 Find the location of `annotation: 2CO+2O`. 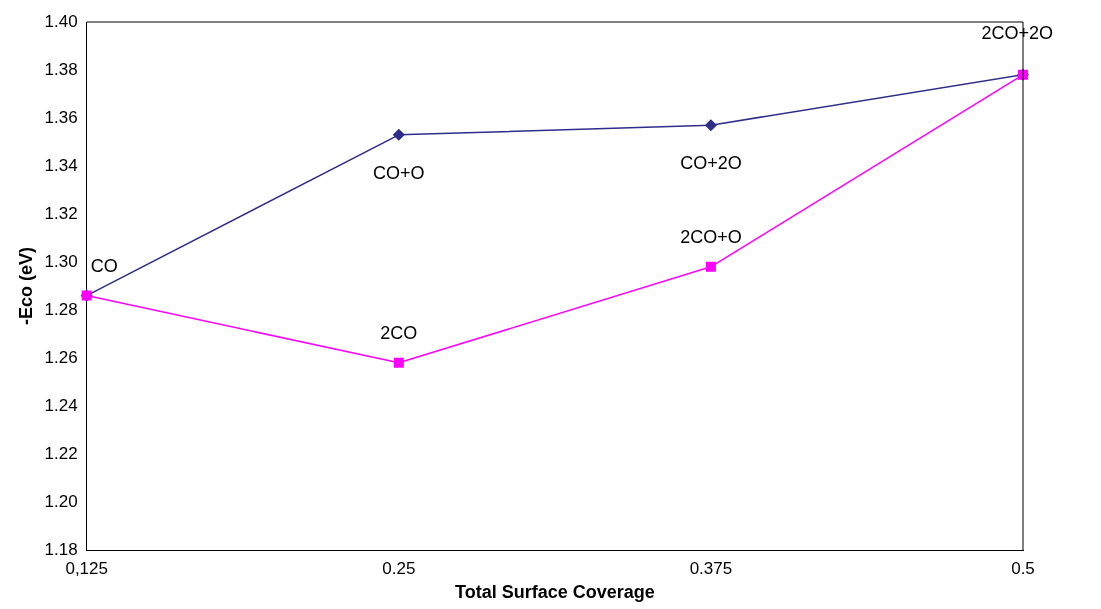

annotation: 2CO+2O is located at coordinates (1017, 32).